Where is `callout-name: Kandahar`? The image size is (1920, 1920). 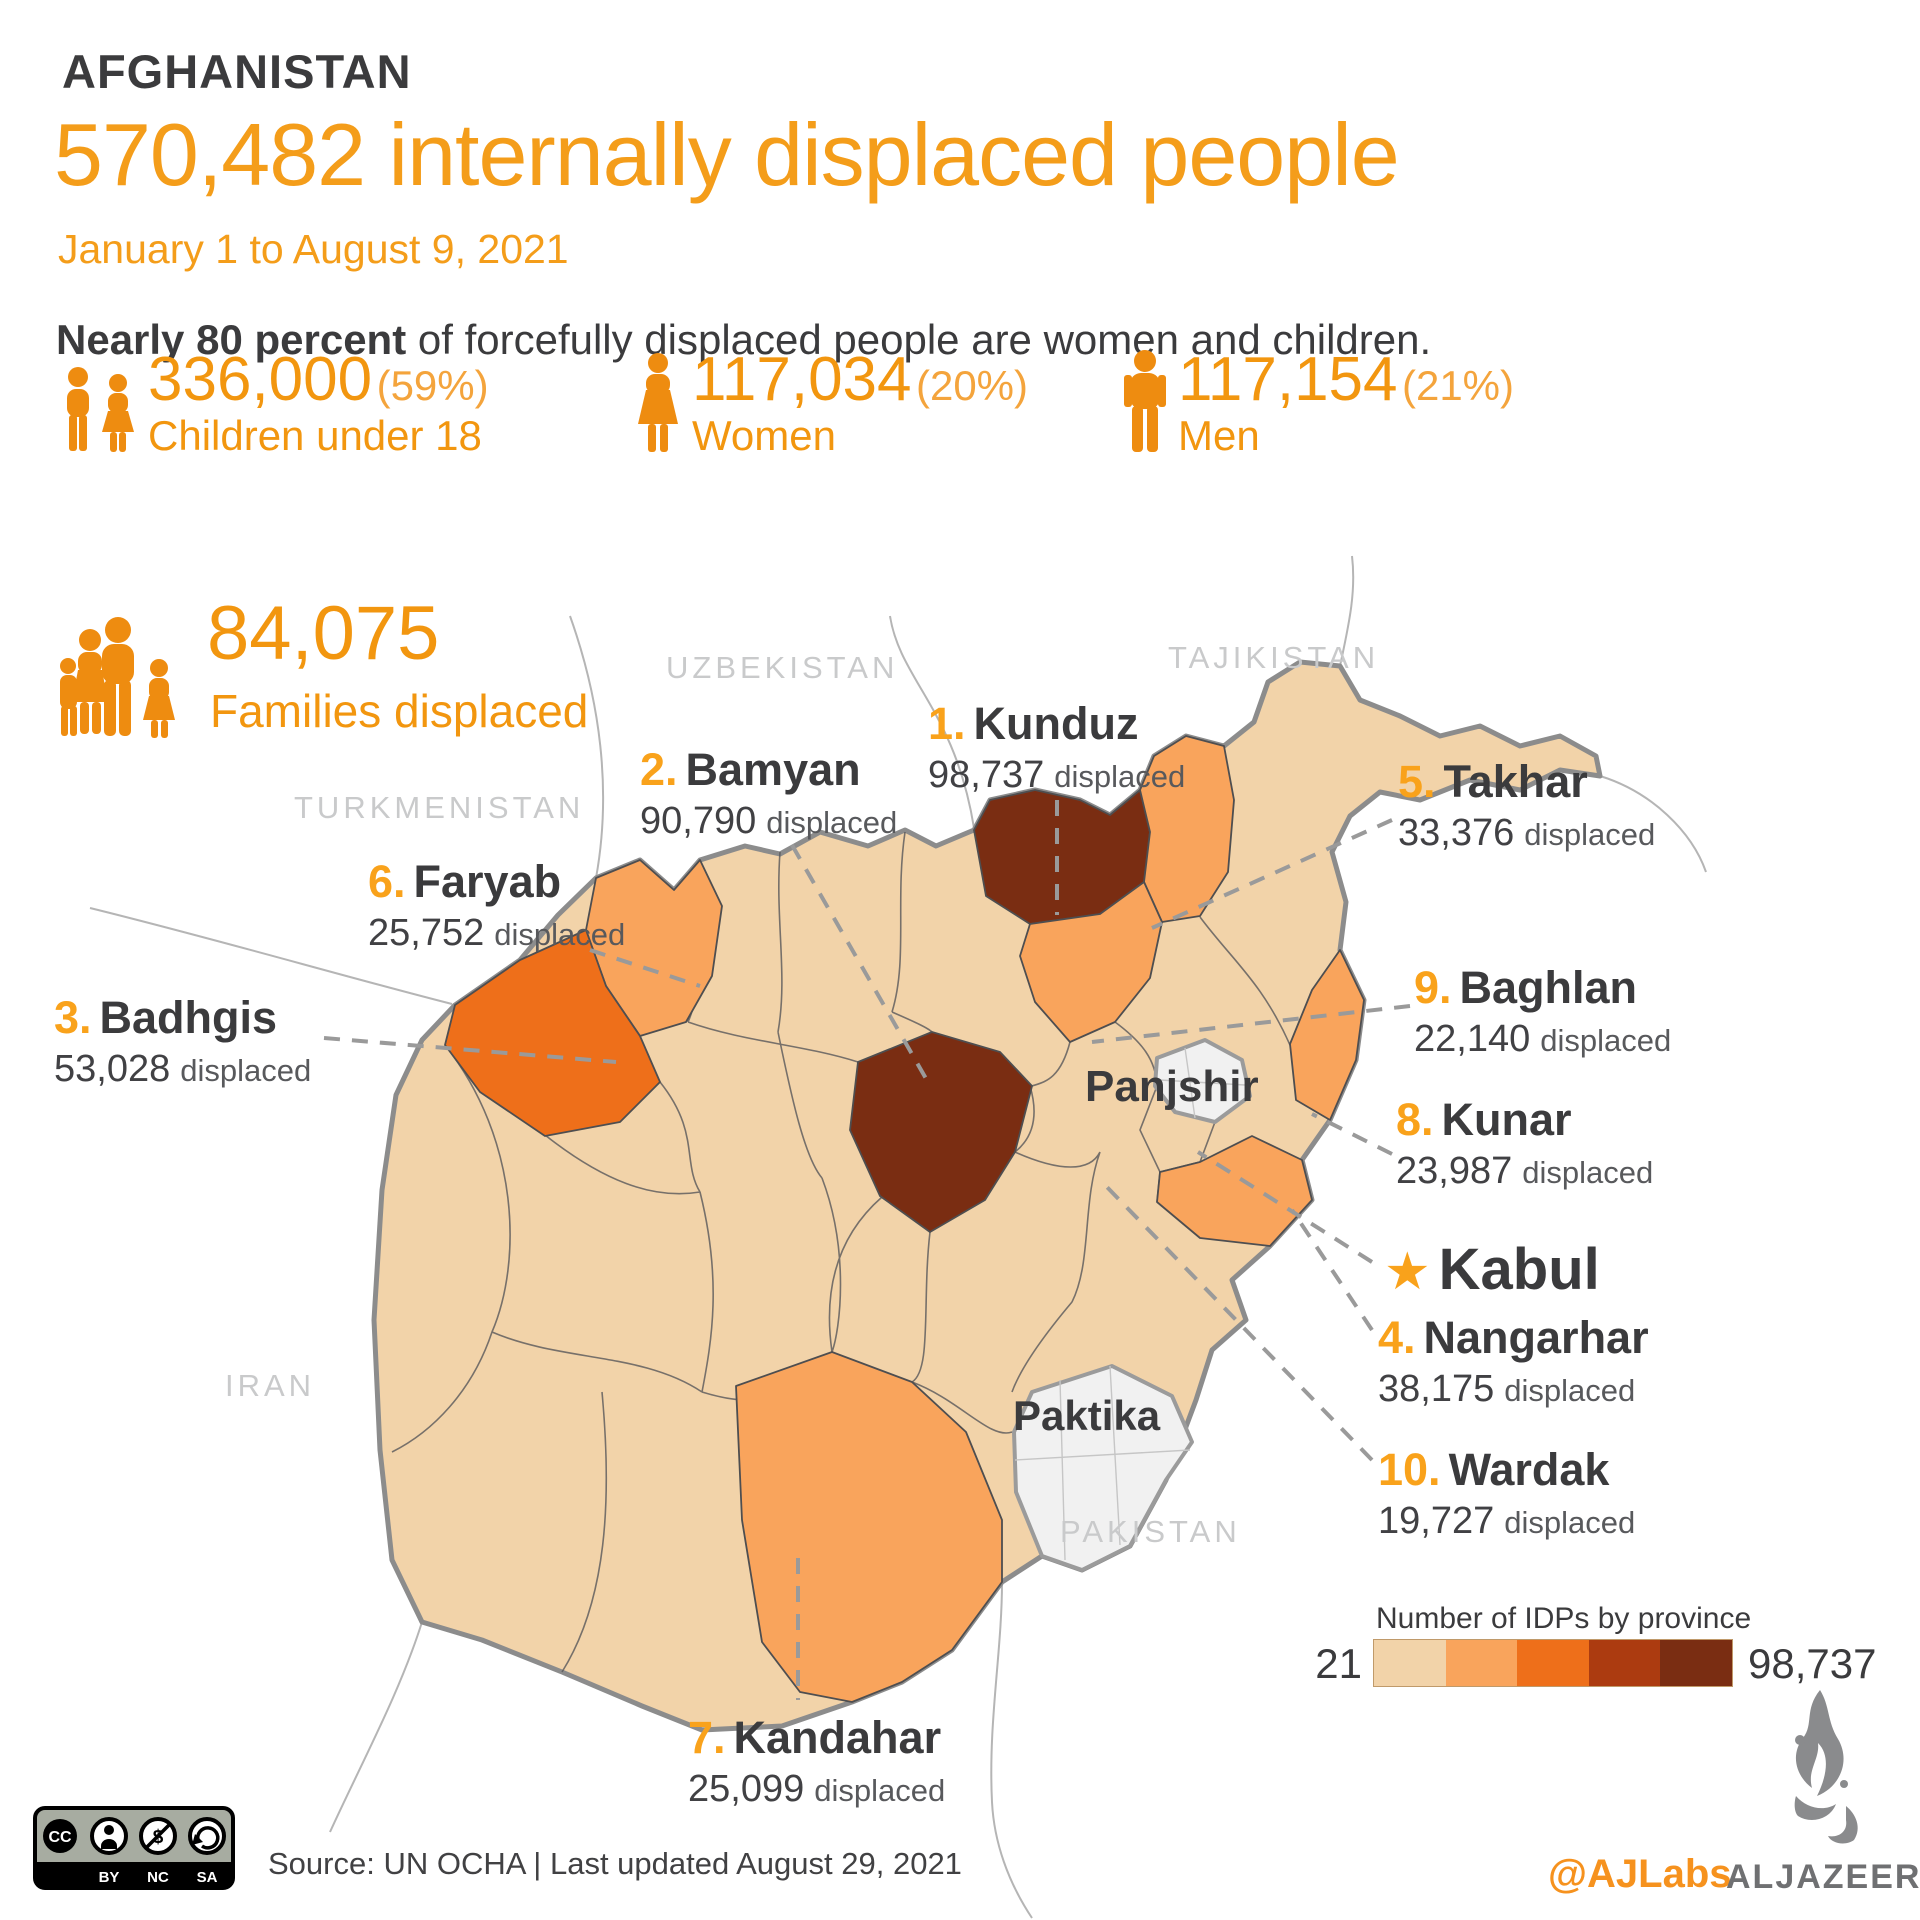
callout-name: Kandahar is located at coordinates (837, 1737).